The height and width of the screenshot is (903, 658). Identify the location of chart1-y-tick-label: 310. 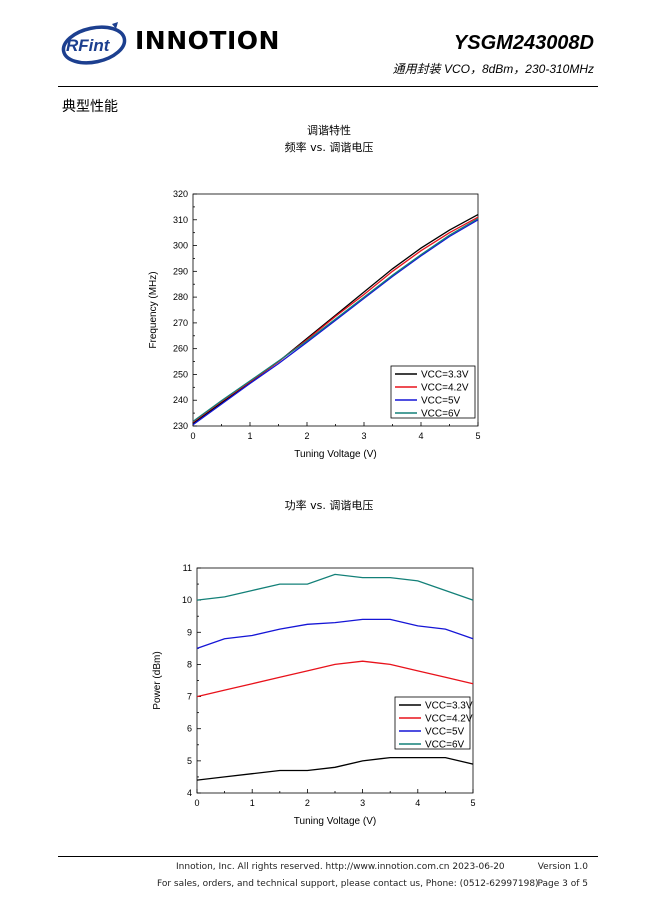
(180, 220).